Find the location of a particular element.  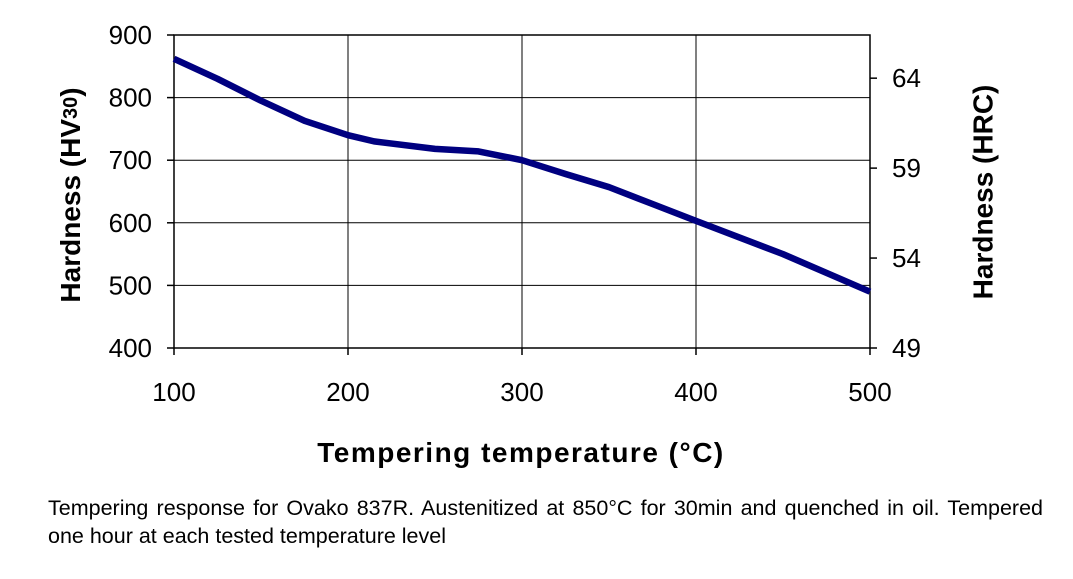

y2-tick-label: 49 is located at coordinates (906, 348).